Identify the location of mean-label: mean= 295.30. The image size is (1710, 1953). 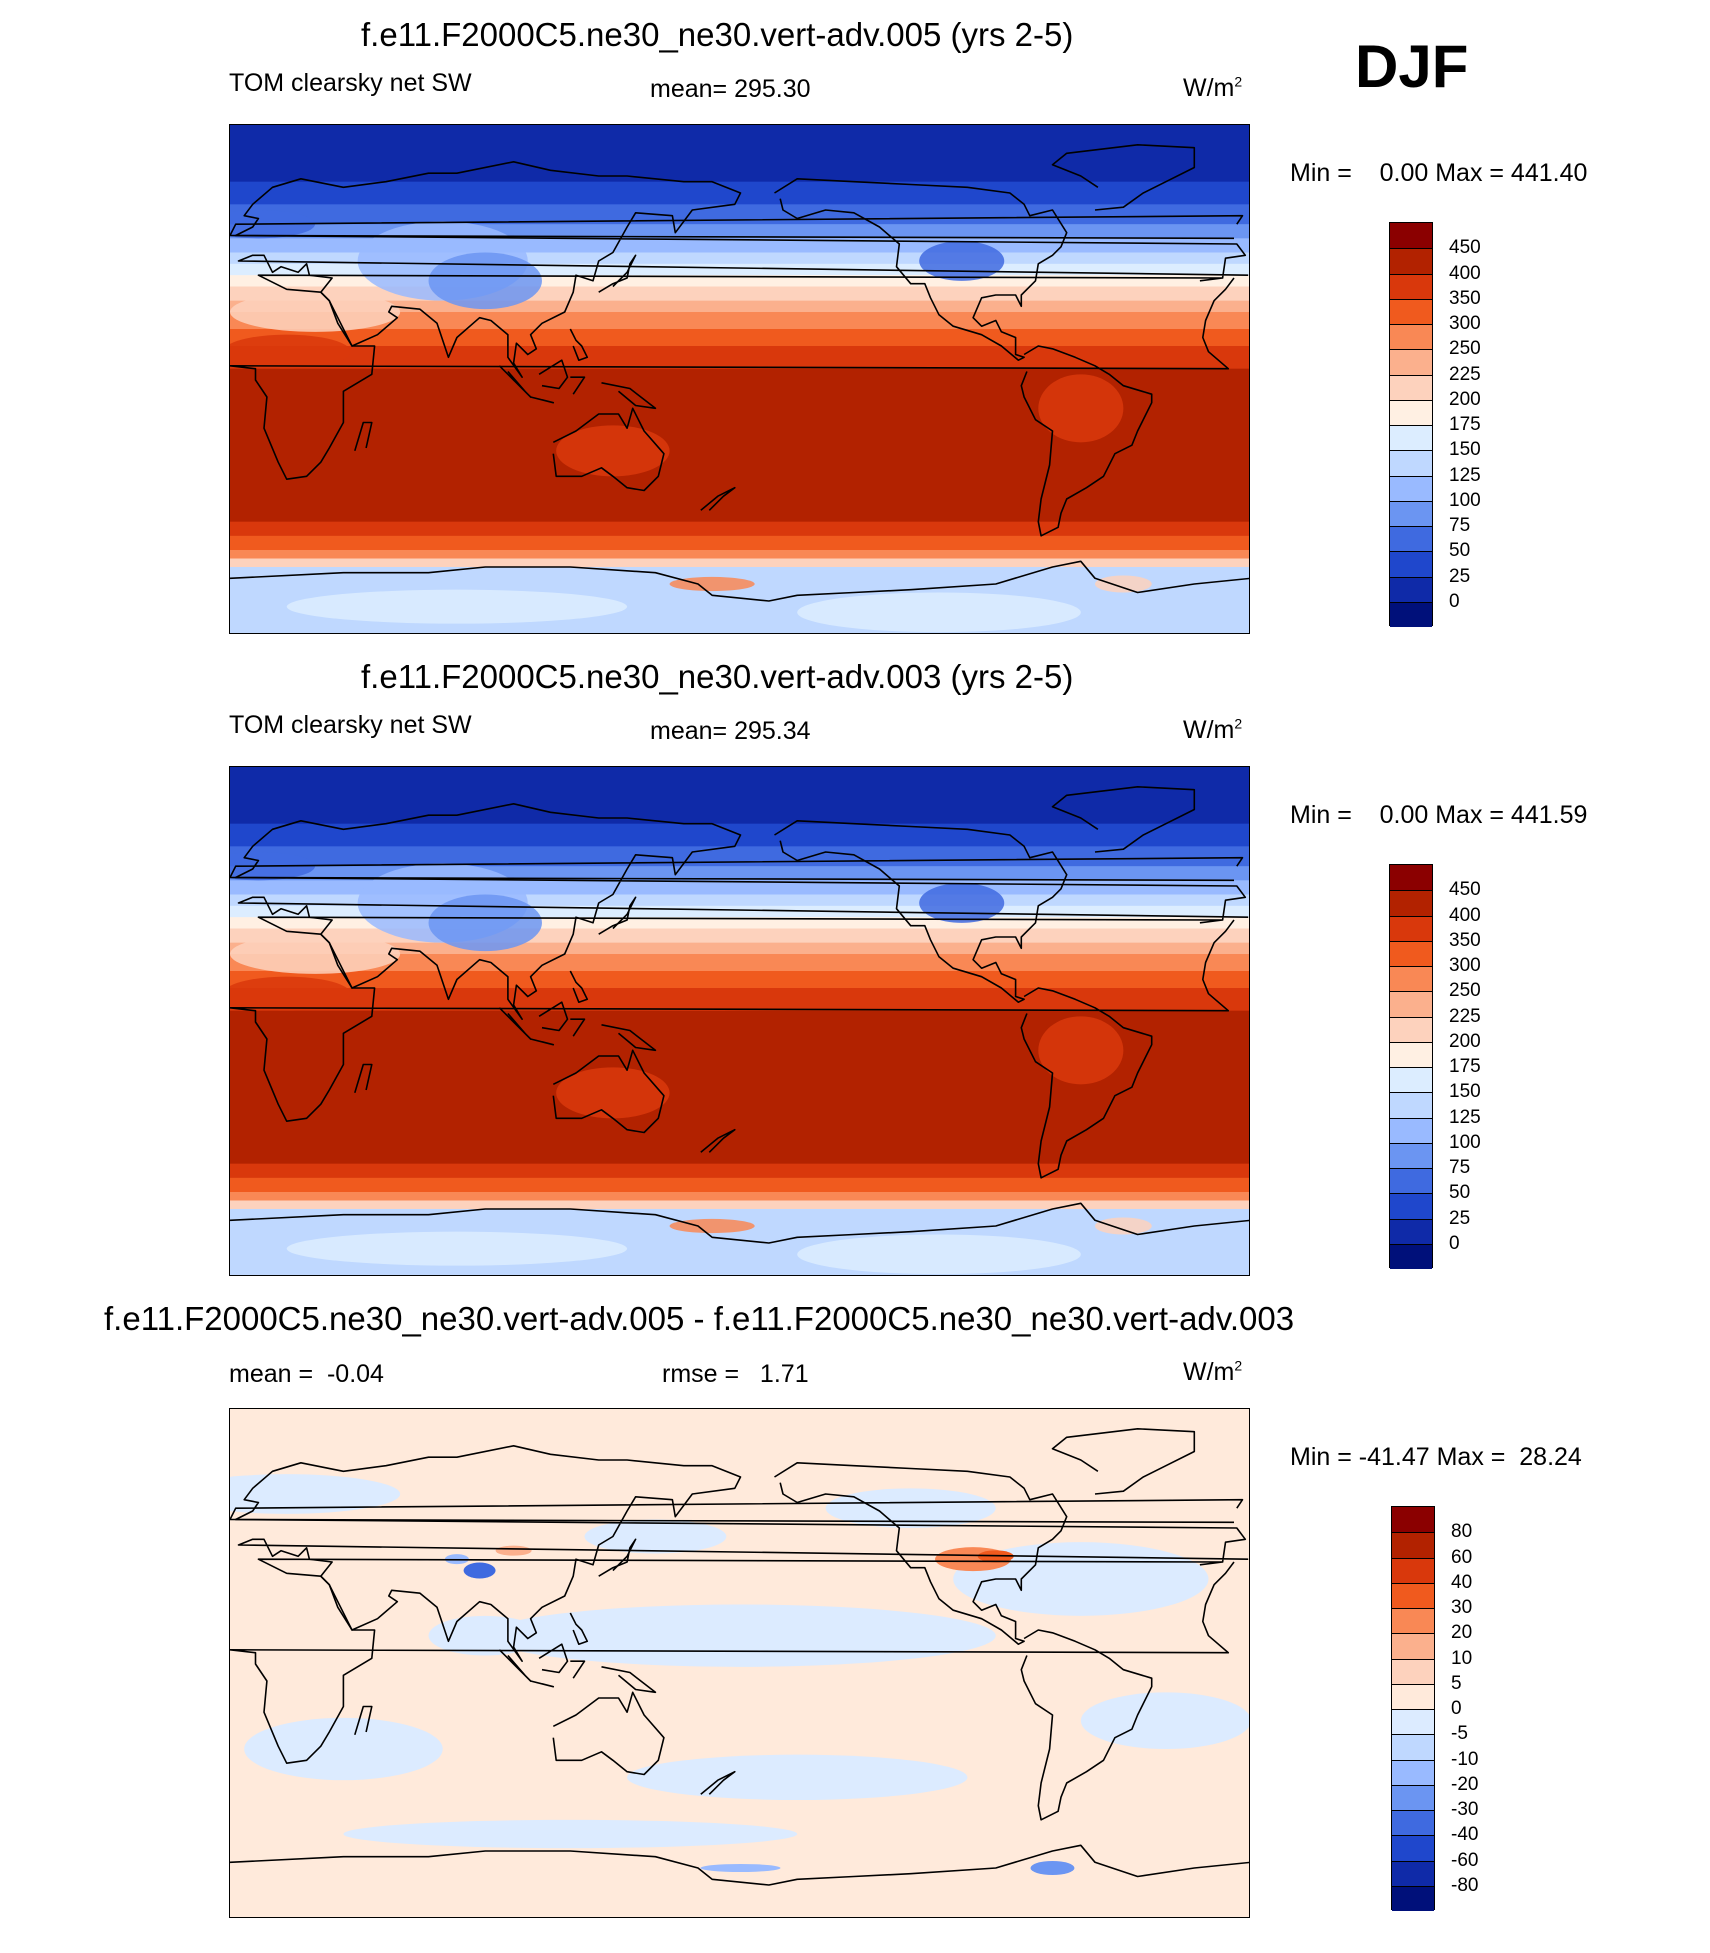
(730, 89).